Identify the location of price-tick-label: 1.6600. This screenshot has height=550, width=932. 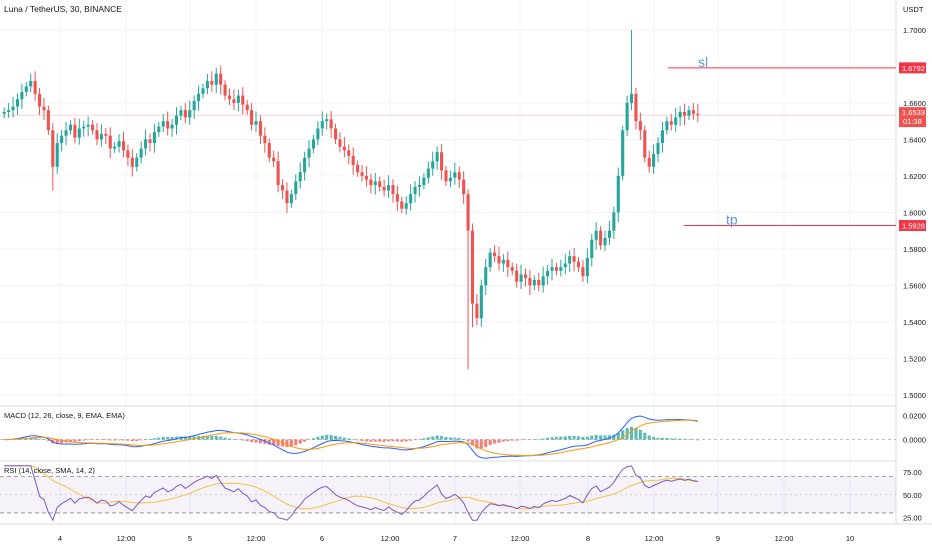
(914, 103).